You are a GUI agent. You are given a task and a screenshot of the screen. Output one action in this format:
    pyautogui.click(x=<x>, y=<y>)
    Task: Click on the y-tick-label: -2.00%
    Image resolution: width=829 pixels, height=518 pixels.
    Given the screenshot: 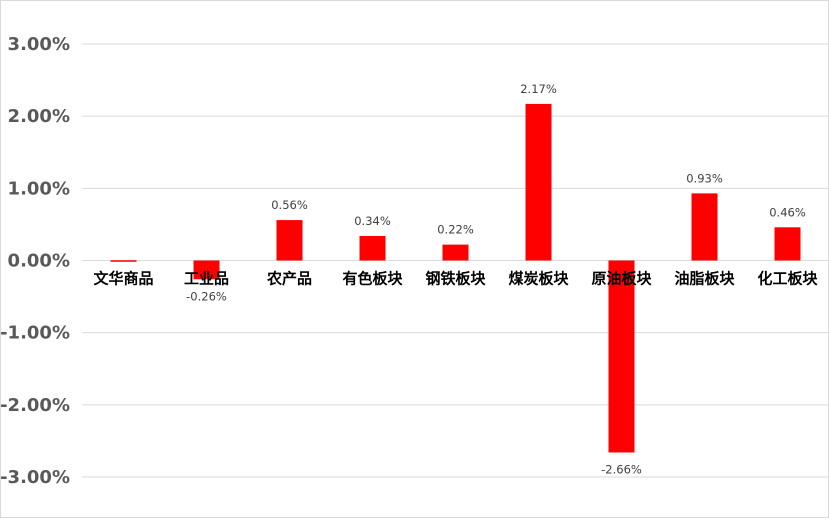 What is the action you would take?
    pyautogui.click(x=35, y=405)
    